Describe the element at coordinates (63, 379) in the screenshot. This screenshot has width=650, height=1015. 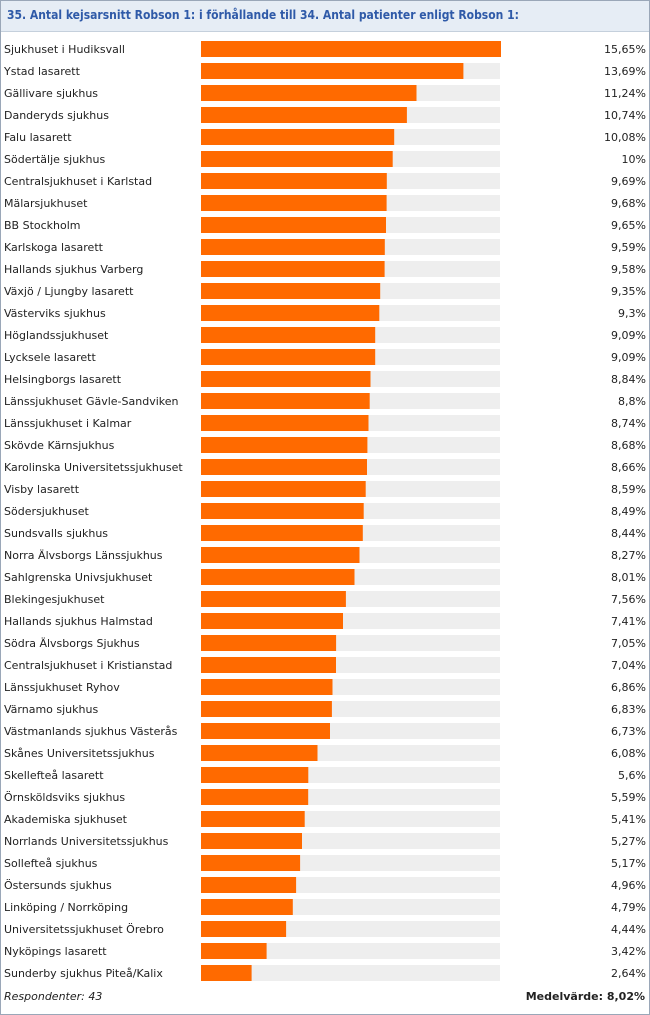
I see `category-label: Helsingborgs lasarett` at that location.